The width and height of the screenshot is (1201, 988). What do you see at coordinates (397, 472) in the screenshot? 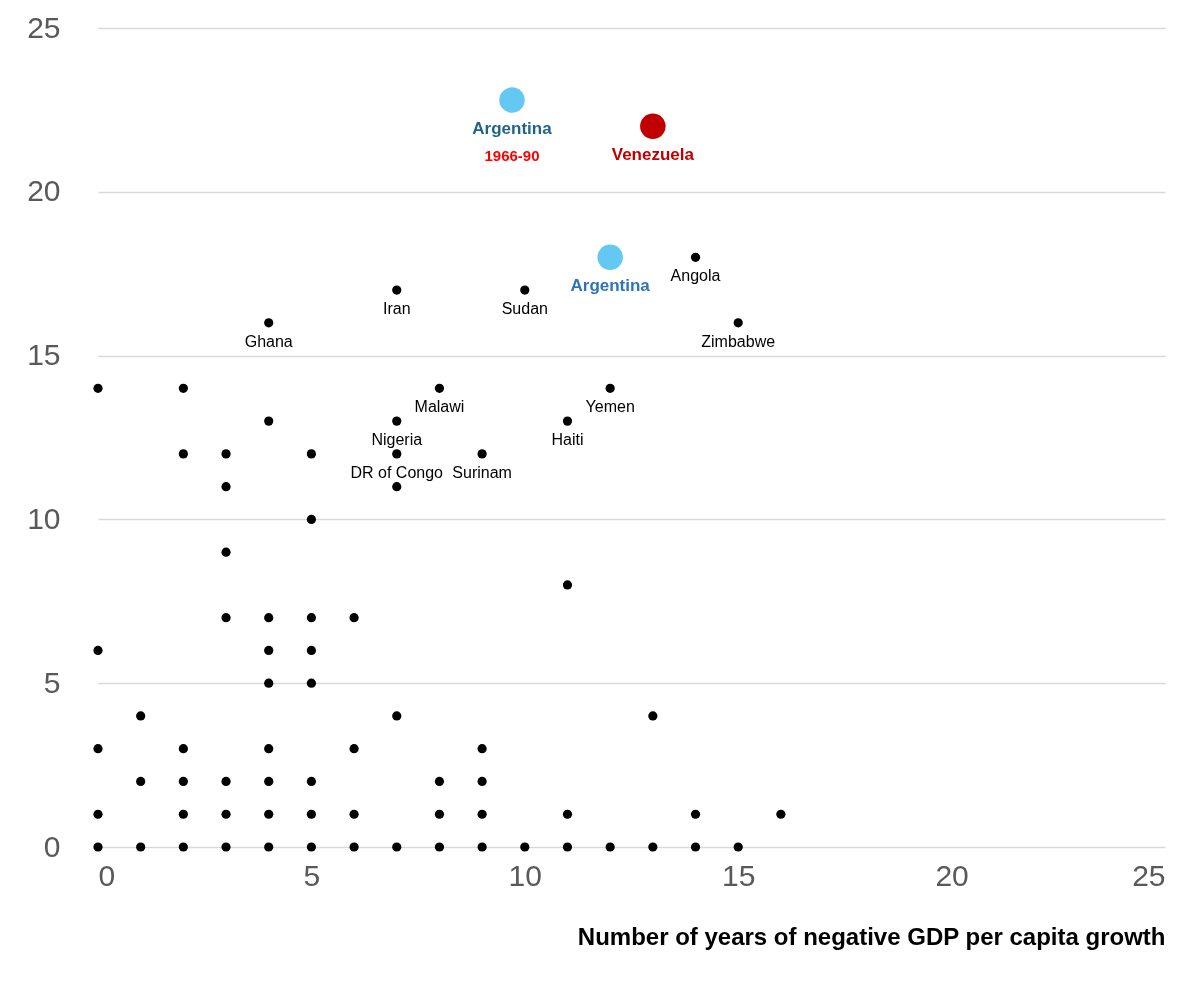
I see `data-label: DR of Congo` at bounding box center [397, 472].